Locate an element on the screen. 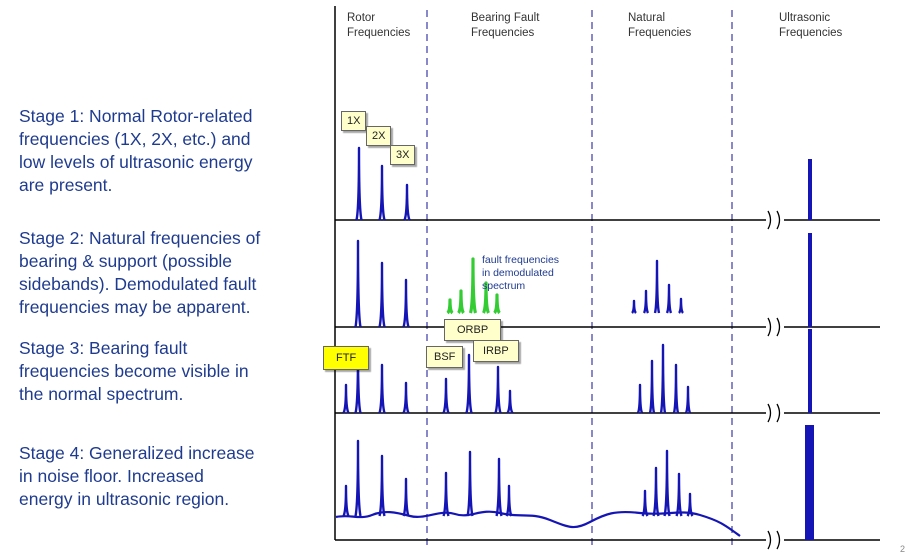 Image resolution: width=907 pixels, height=554 pixels. stage-2-line-1: Stage 2: Natural frequencies of is located at coordinates (140, 238).